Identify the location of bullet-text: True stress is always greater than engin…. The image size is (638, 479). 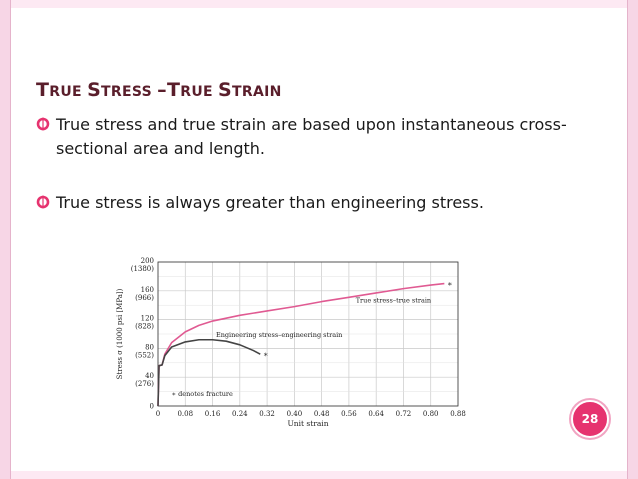
(270, 202).